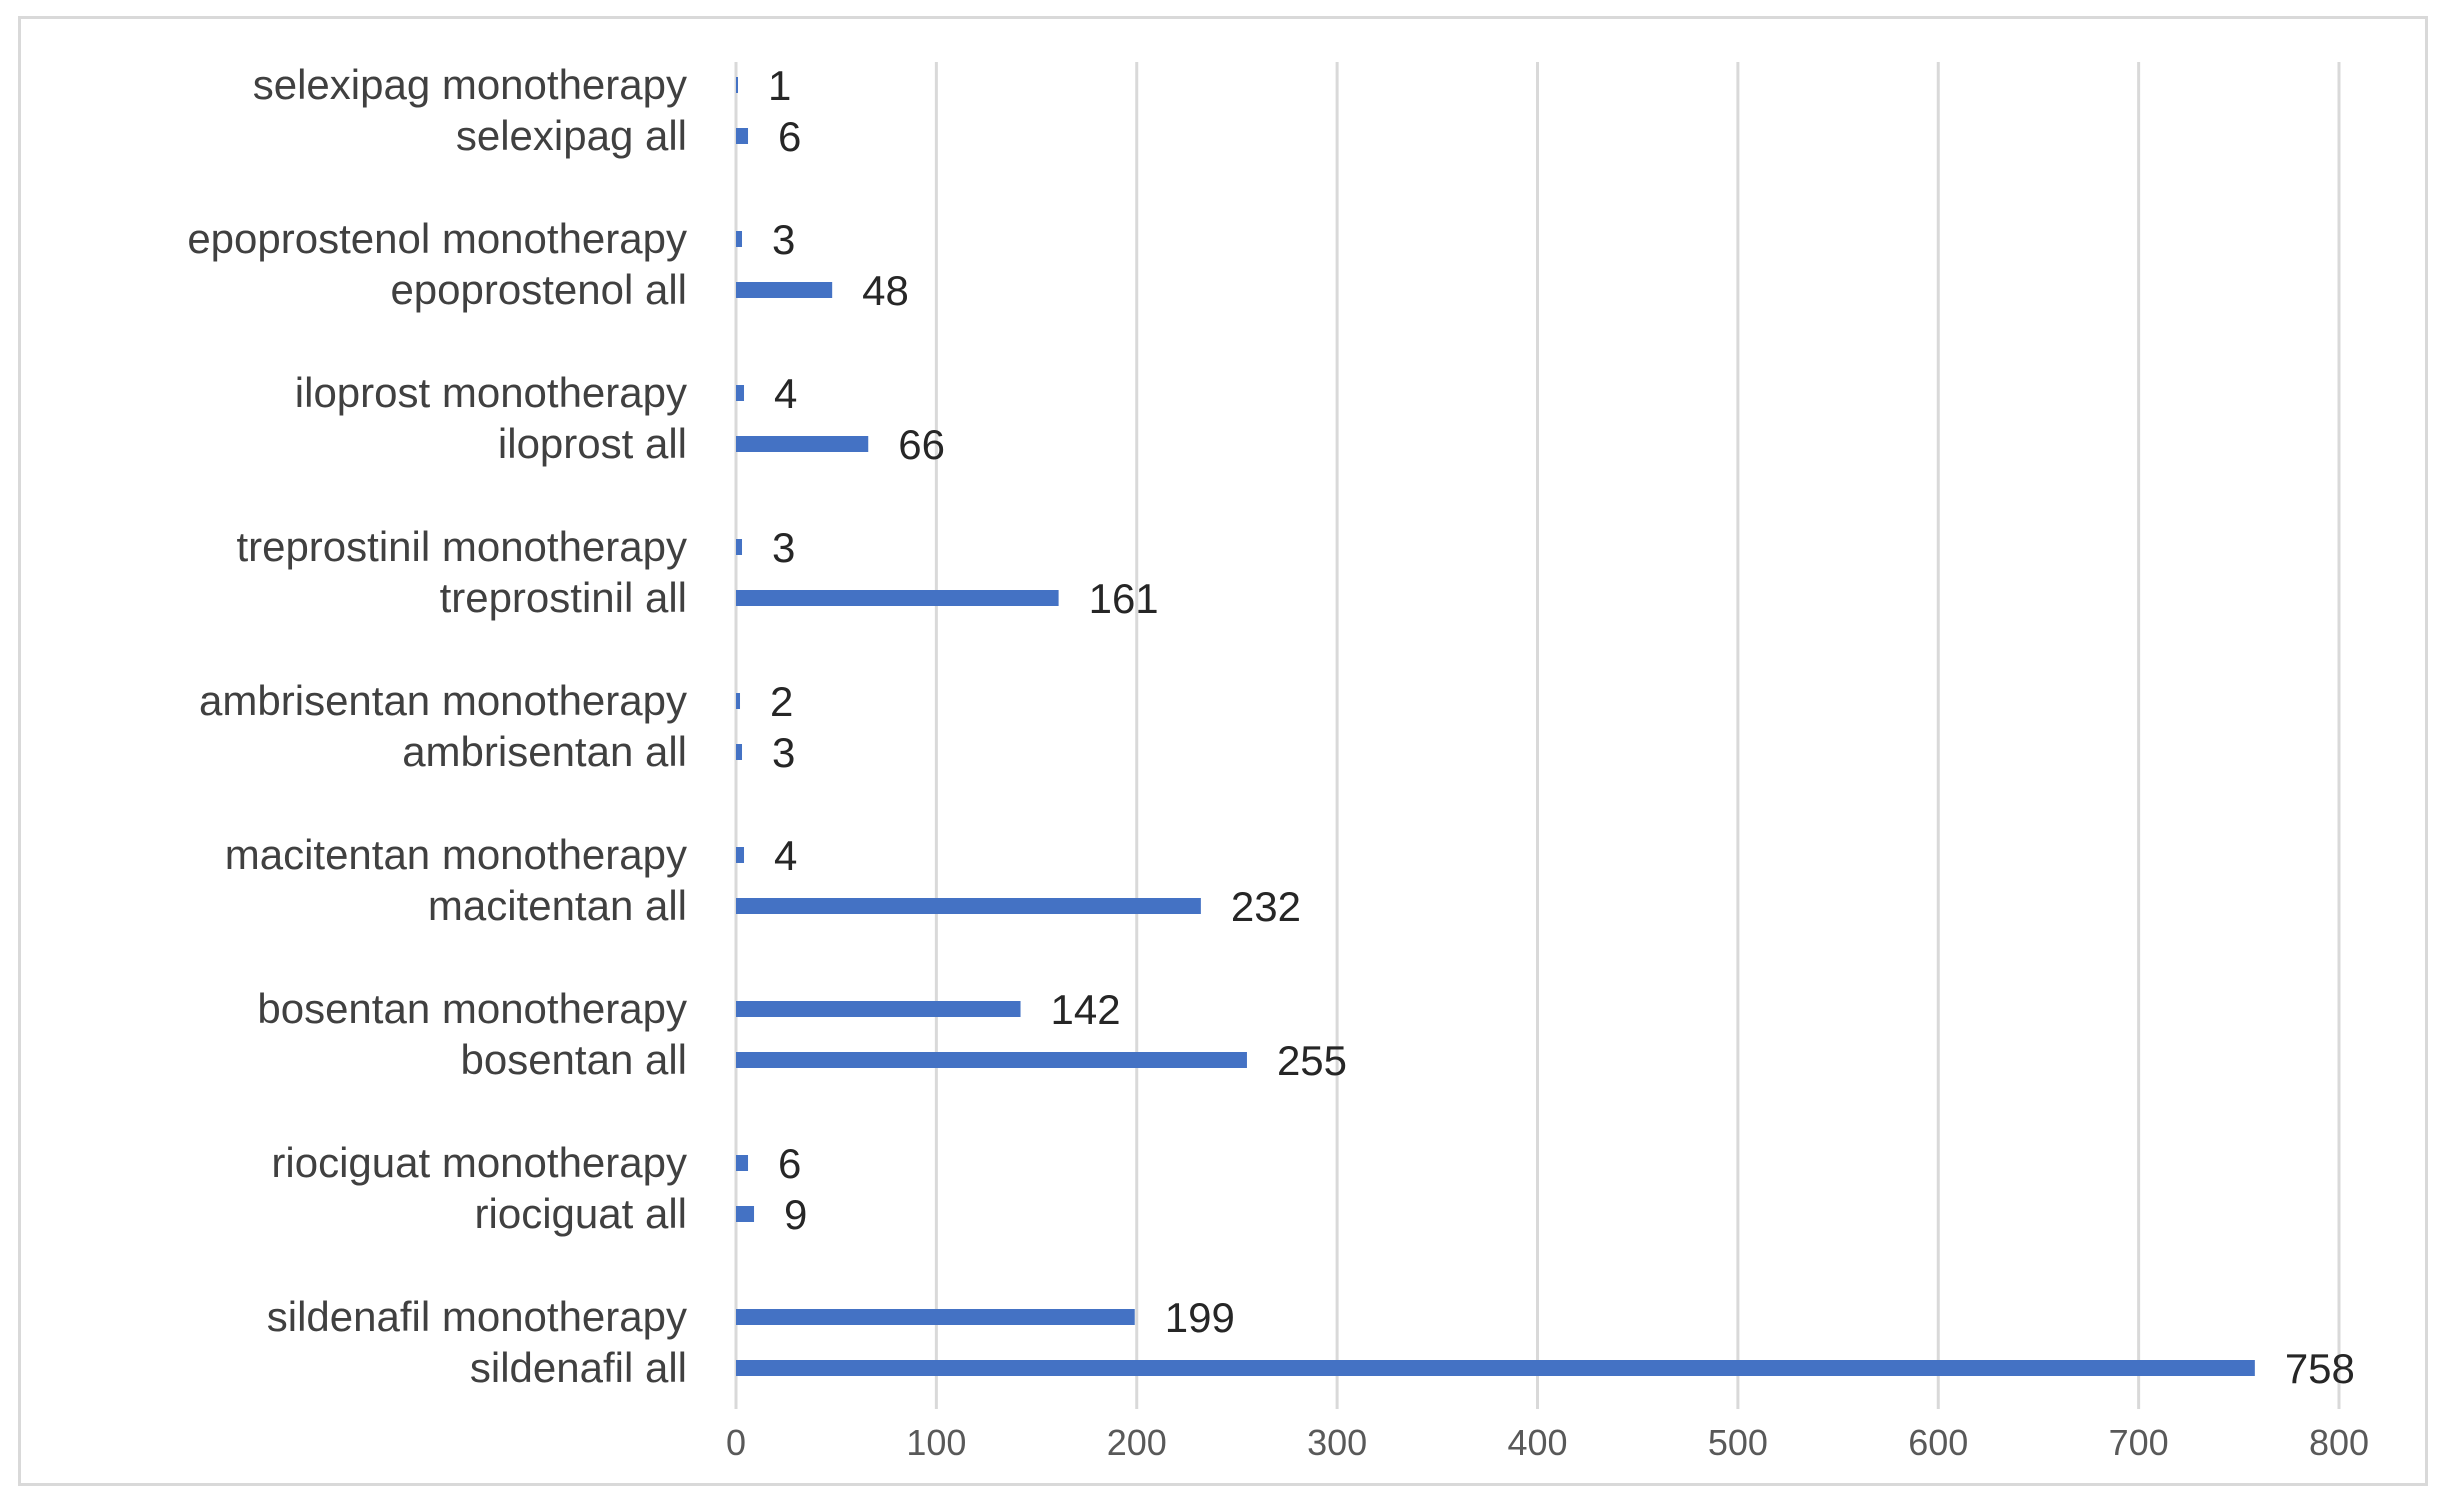 The image size is (2446, 1502). What do you see at coordinates (472, 1008) in the screenshot?
I see `category-label: bosentan monotherapy` at bounding box center [472, 1008].